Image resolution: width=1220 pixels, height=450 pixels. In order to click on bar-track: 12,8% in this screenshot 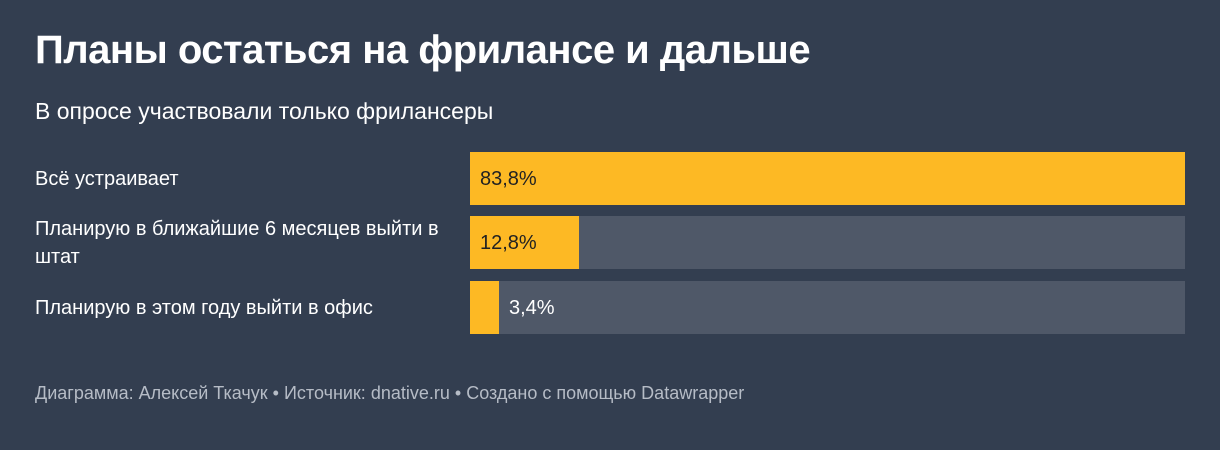, I will do `click(827, 242)`.